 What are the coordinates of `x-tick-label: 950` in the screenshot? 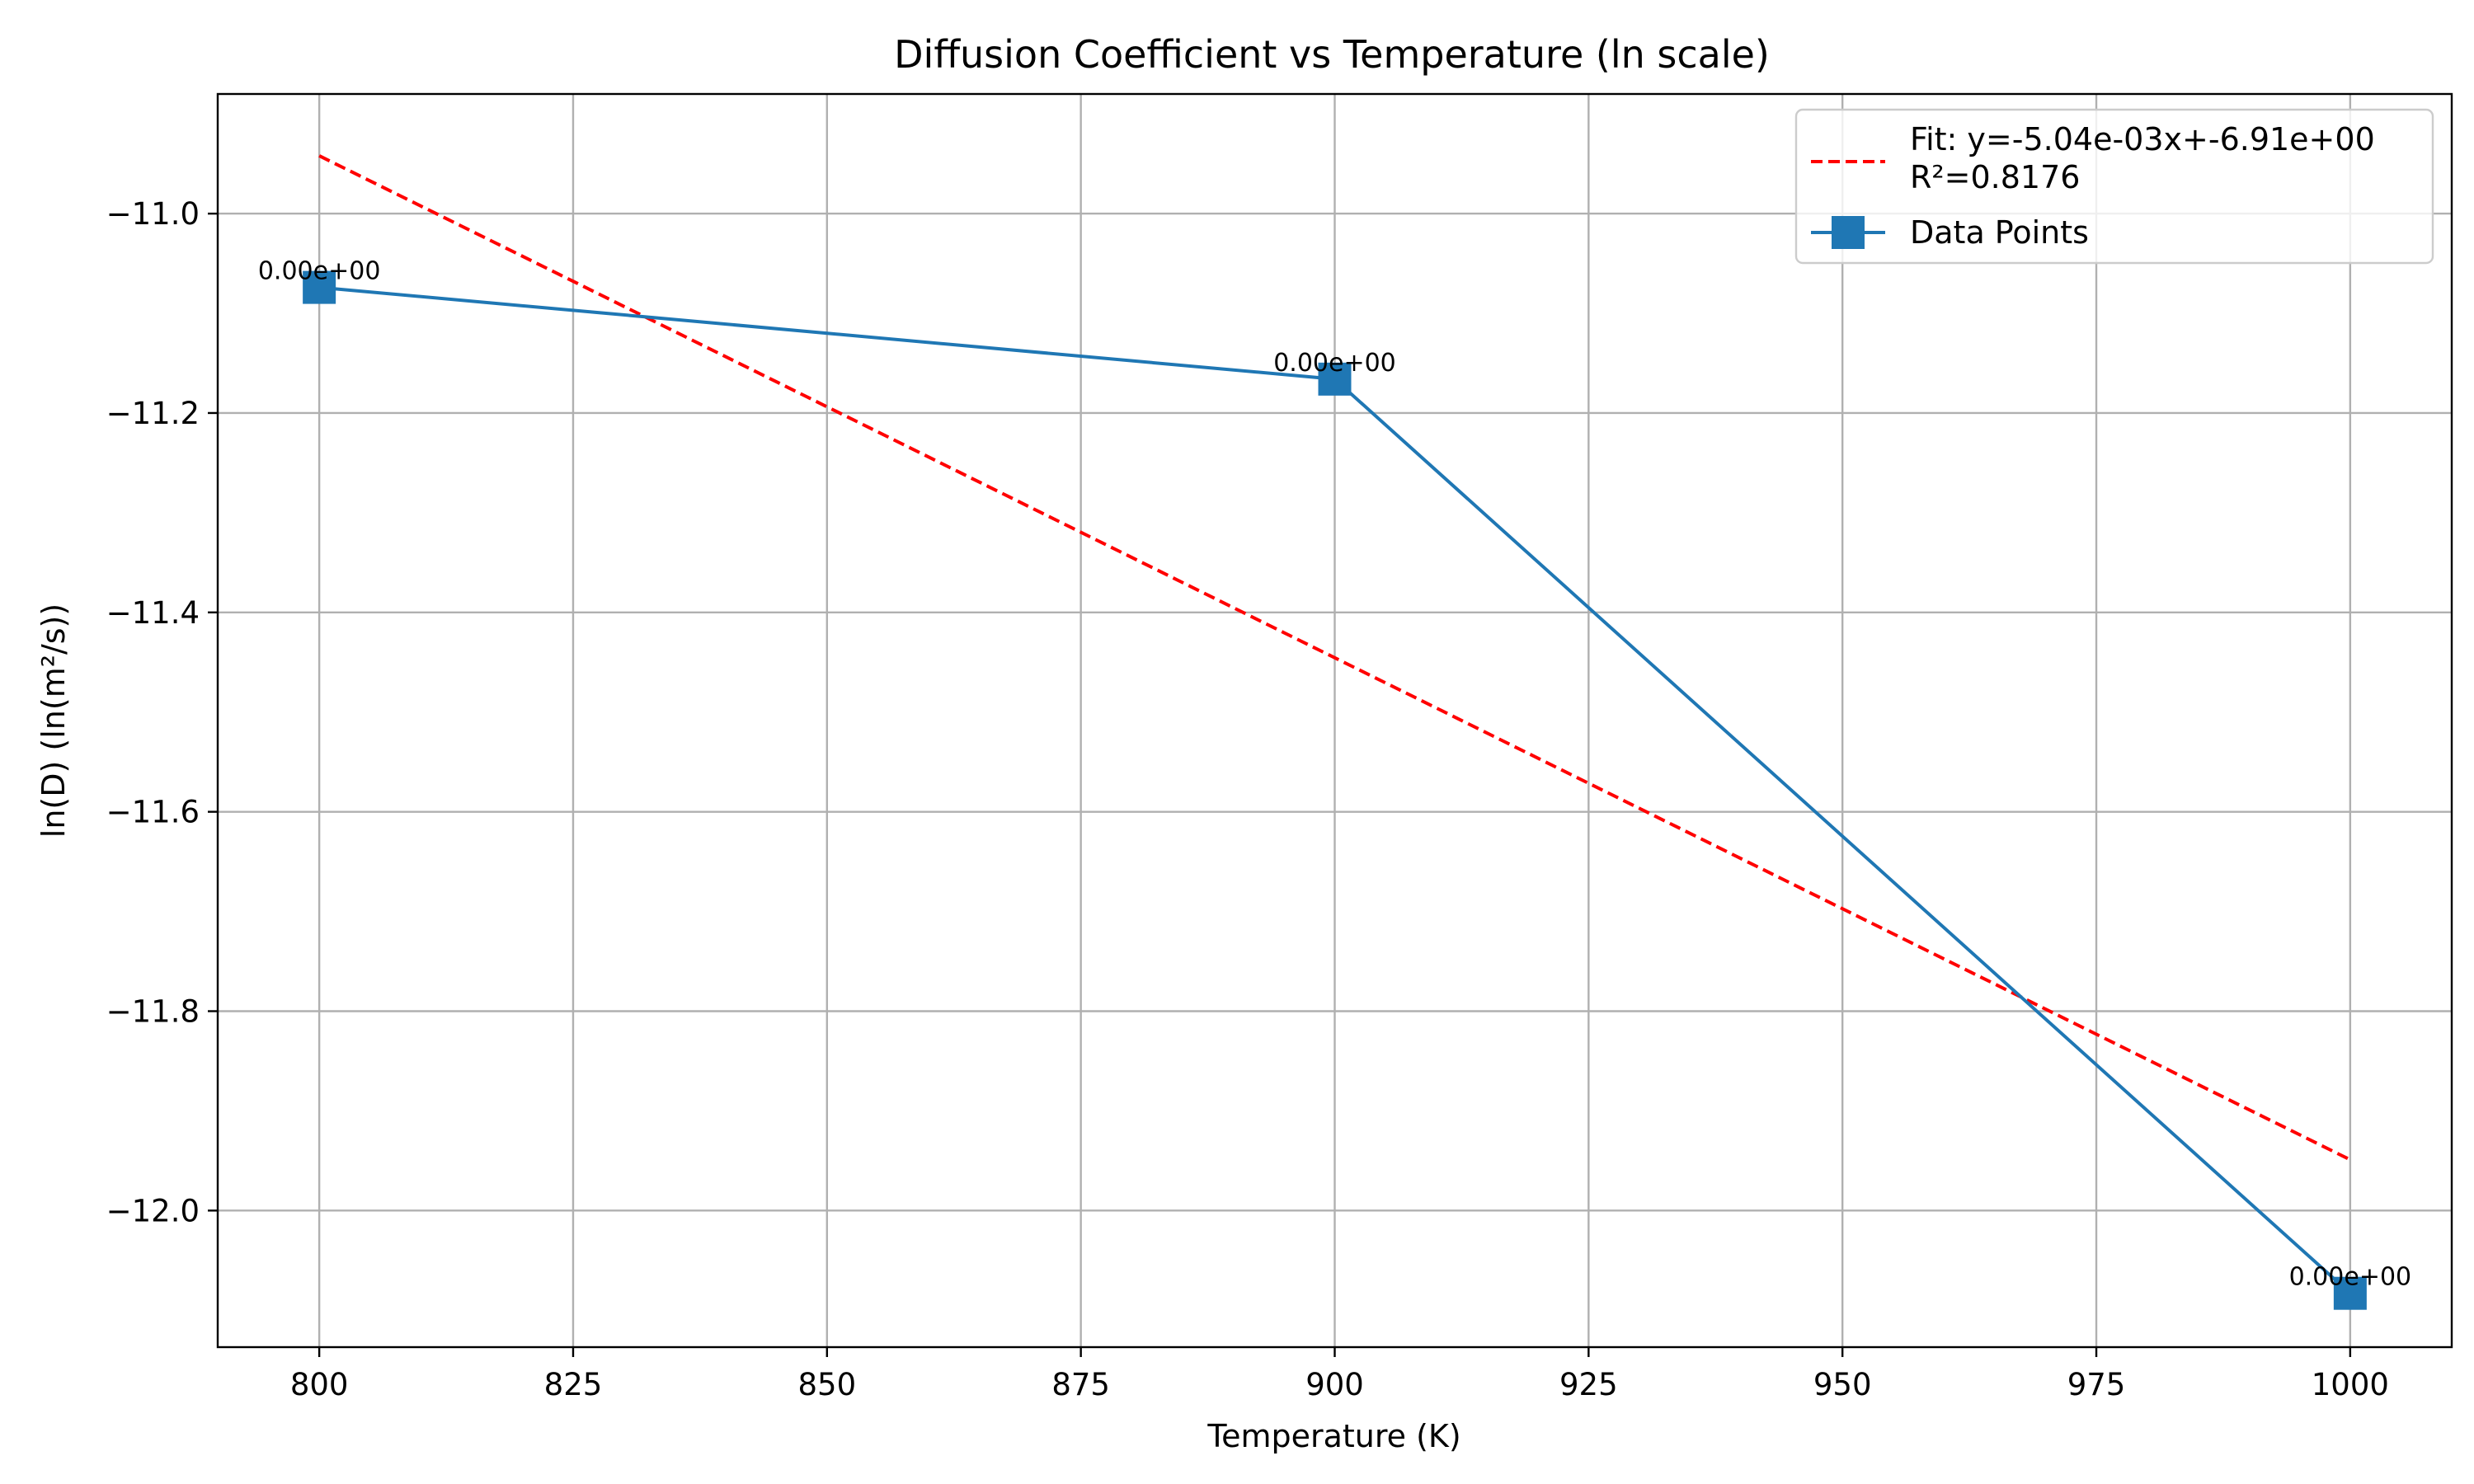 It's located at (1842, 1384).